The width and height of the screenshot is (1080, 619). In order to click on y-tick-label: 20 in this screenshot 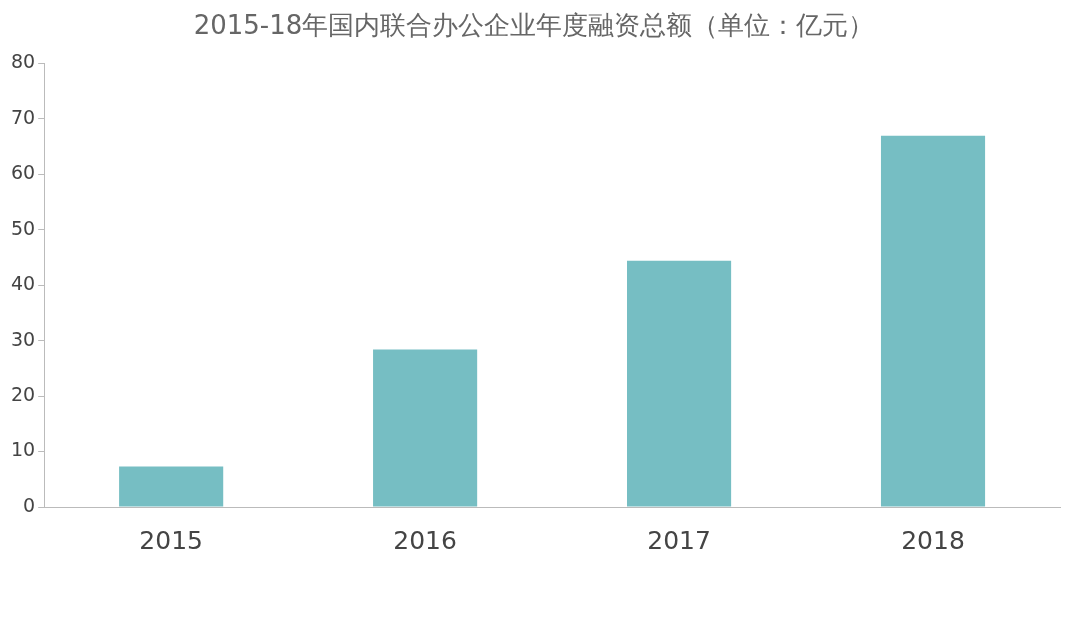, I will do `click(23, 393)`.